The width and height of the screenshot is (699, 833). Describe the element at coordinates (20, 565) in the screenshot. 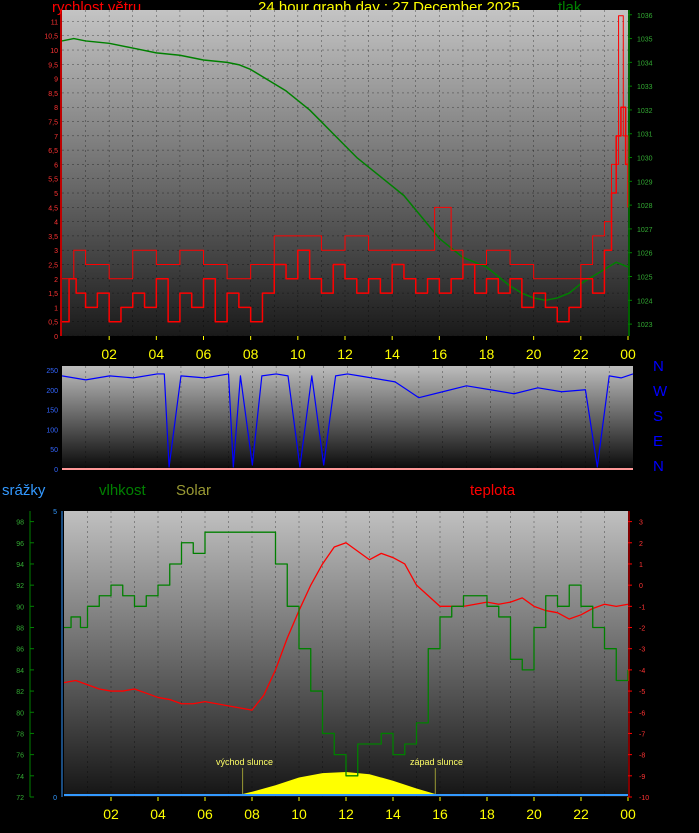

I see `humidity-tick-label: 94` at that location.